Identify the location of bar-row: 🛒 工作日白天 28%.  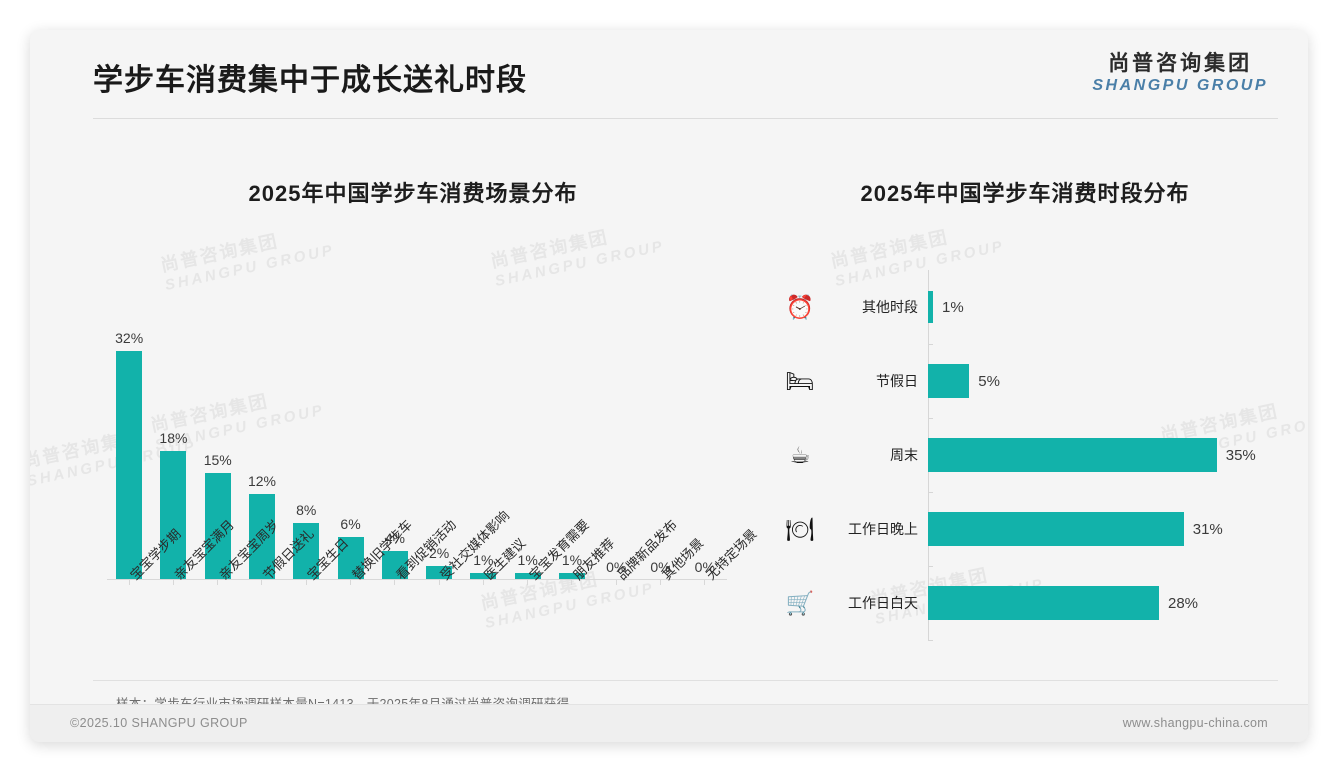
(1025, 603).